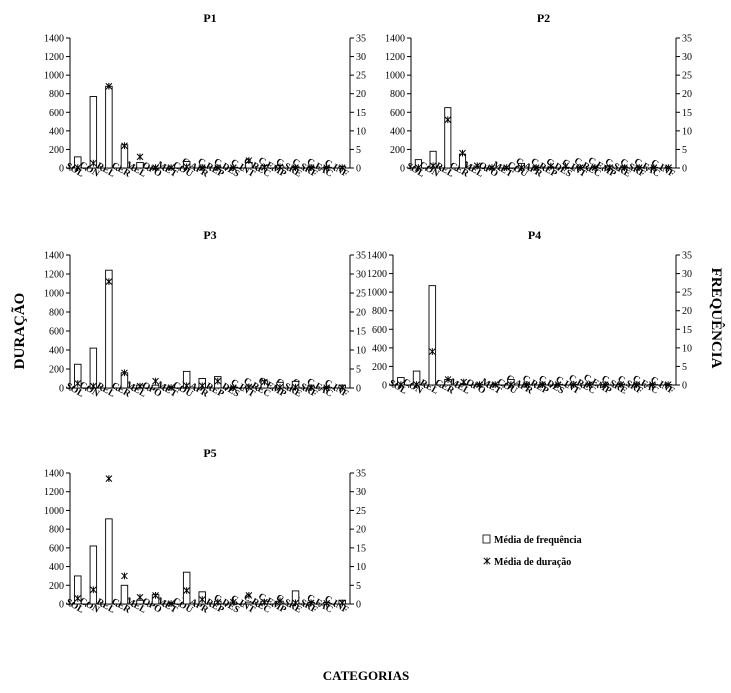  I want to click on x-axis-title: CATEGORIAS, so click(366, 675).